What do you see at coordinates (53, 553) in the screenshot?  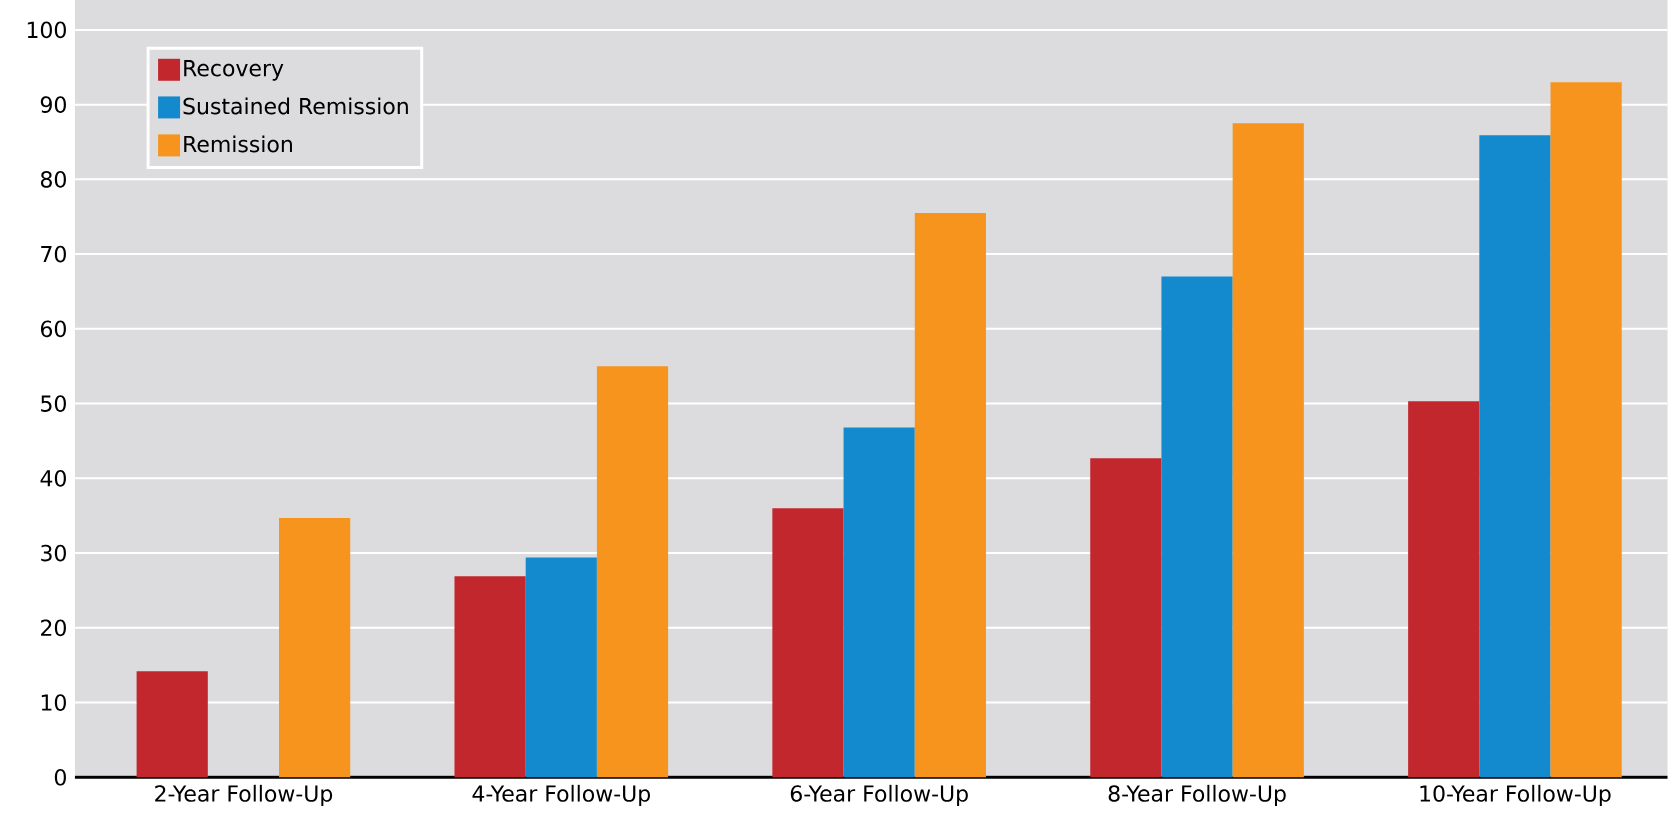 I see `y-tick-label: 30` at bounding box center [53, 553].